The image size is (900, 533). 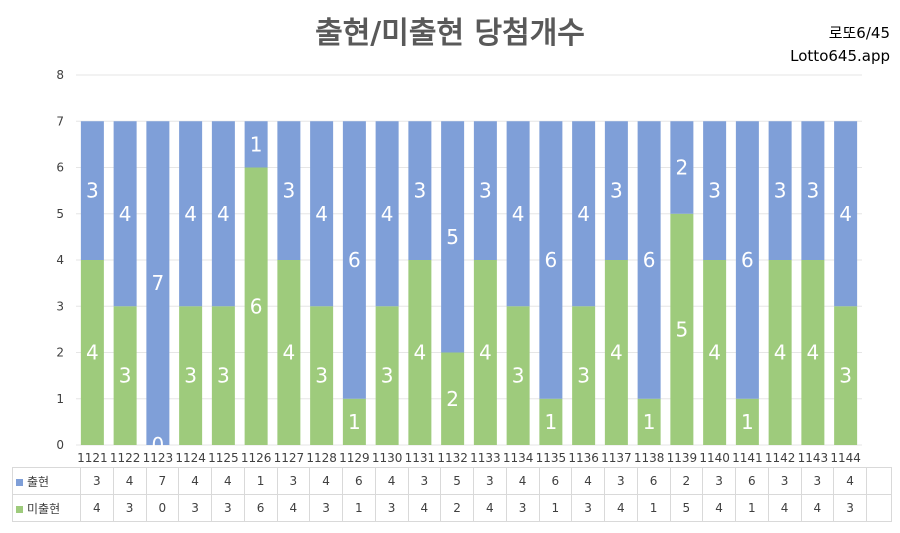 What do you see at coordinates (260, 508) in the screenshot?
I see `table-cell-not-appeared: 6` at bounding box center [260, 508].